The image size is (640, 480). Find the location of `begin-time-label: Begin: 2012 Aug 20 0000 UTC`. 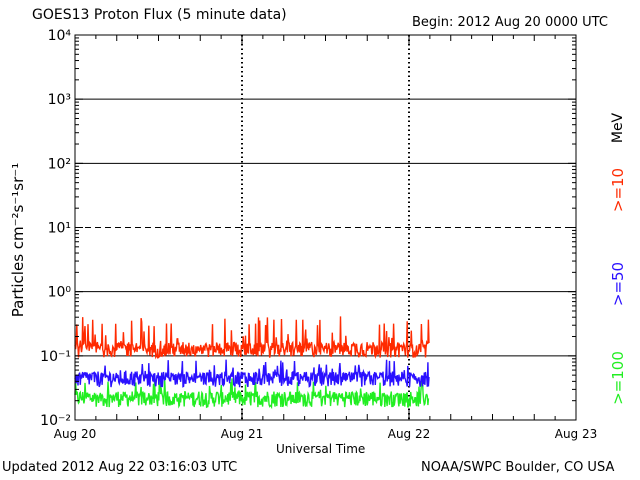

begin-time-label: Begin: 2012 Aug 20 0000 UTC is located at coordinates (510, 22).